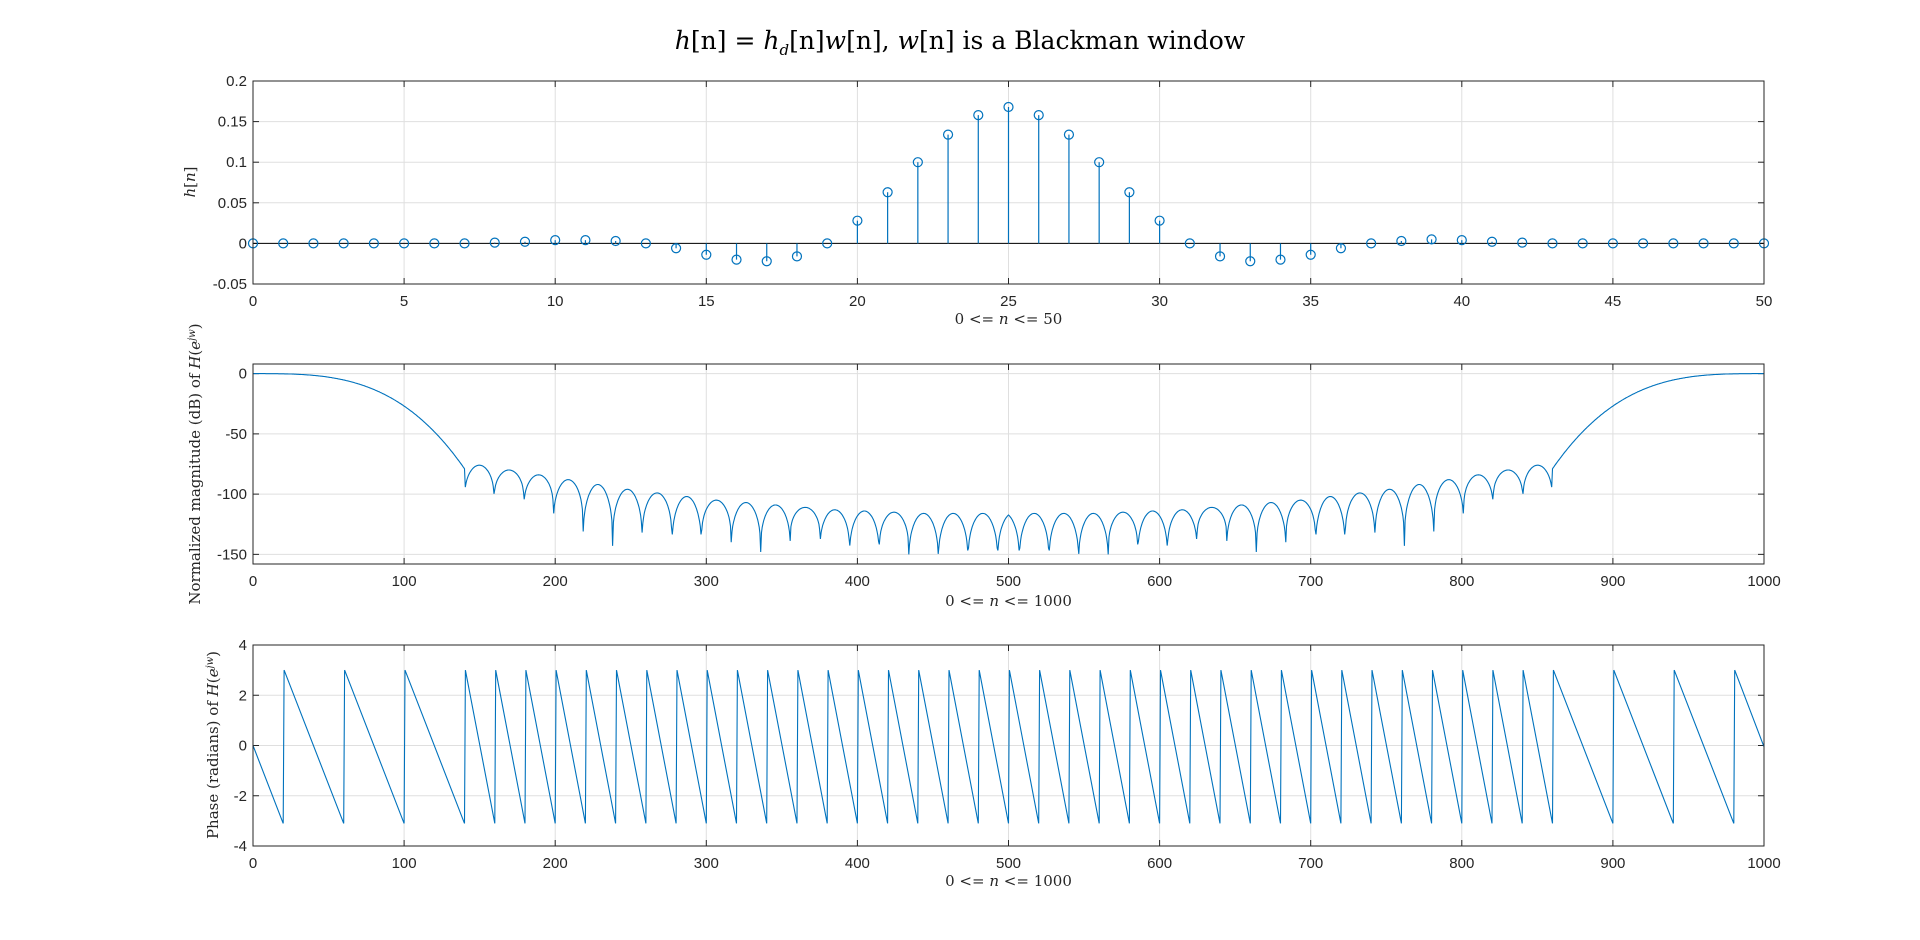  Describe the element at coordinates (213, 767) in the screenshot. I see `y-axis-label-part: Phase (radians) of` at that location.